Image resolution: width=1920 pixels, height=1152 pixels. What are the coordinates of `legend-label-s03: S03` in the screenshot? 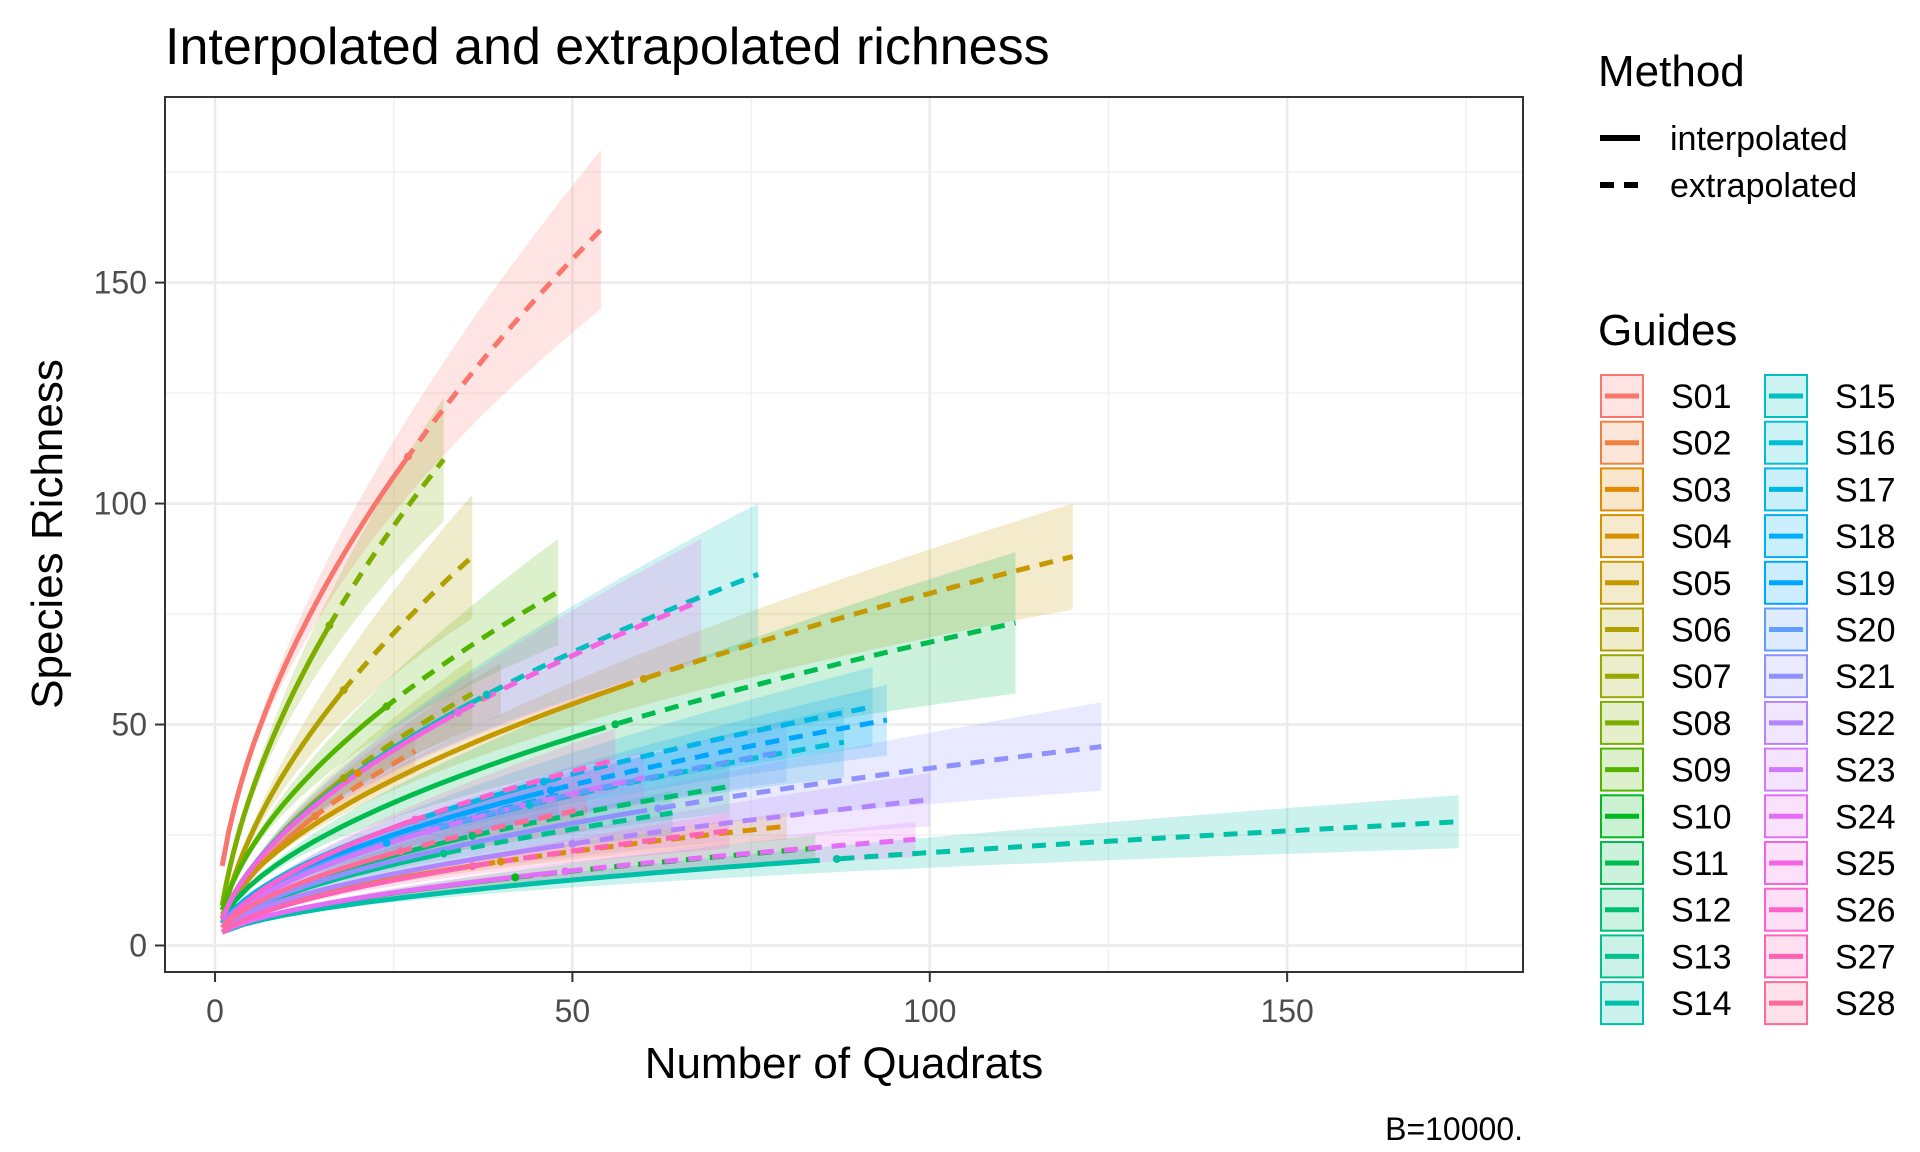 It's located at (1701, 490).